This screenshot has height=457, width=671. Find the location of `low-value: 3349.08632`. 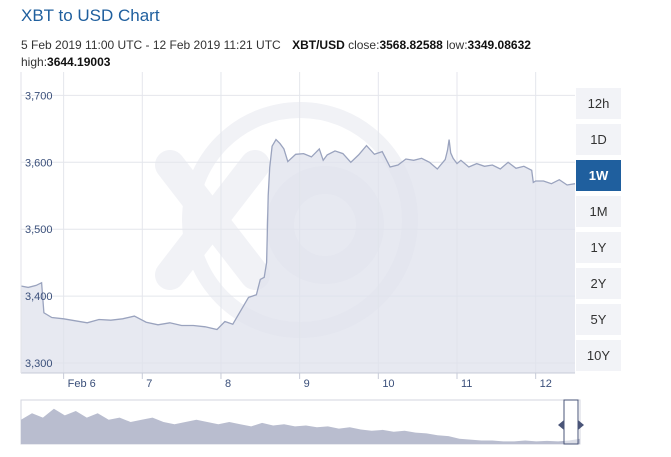

low-value: 3349.08632 is located at coordinates (499, 45).